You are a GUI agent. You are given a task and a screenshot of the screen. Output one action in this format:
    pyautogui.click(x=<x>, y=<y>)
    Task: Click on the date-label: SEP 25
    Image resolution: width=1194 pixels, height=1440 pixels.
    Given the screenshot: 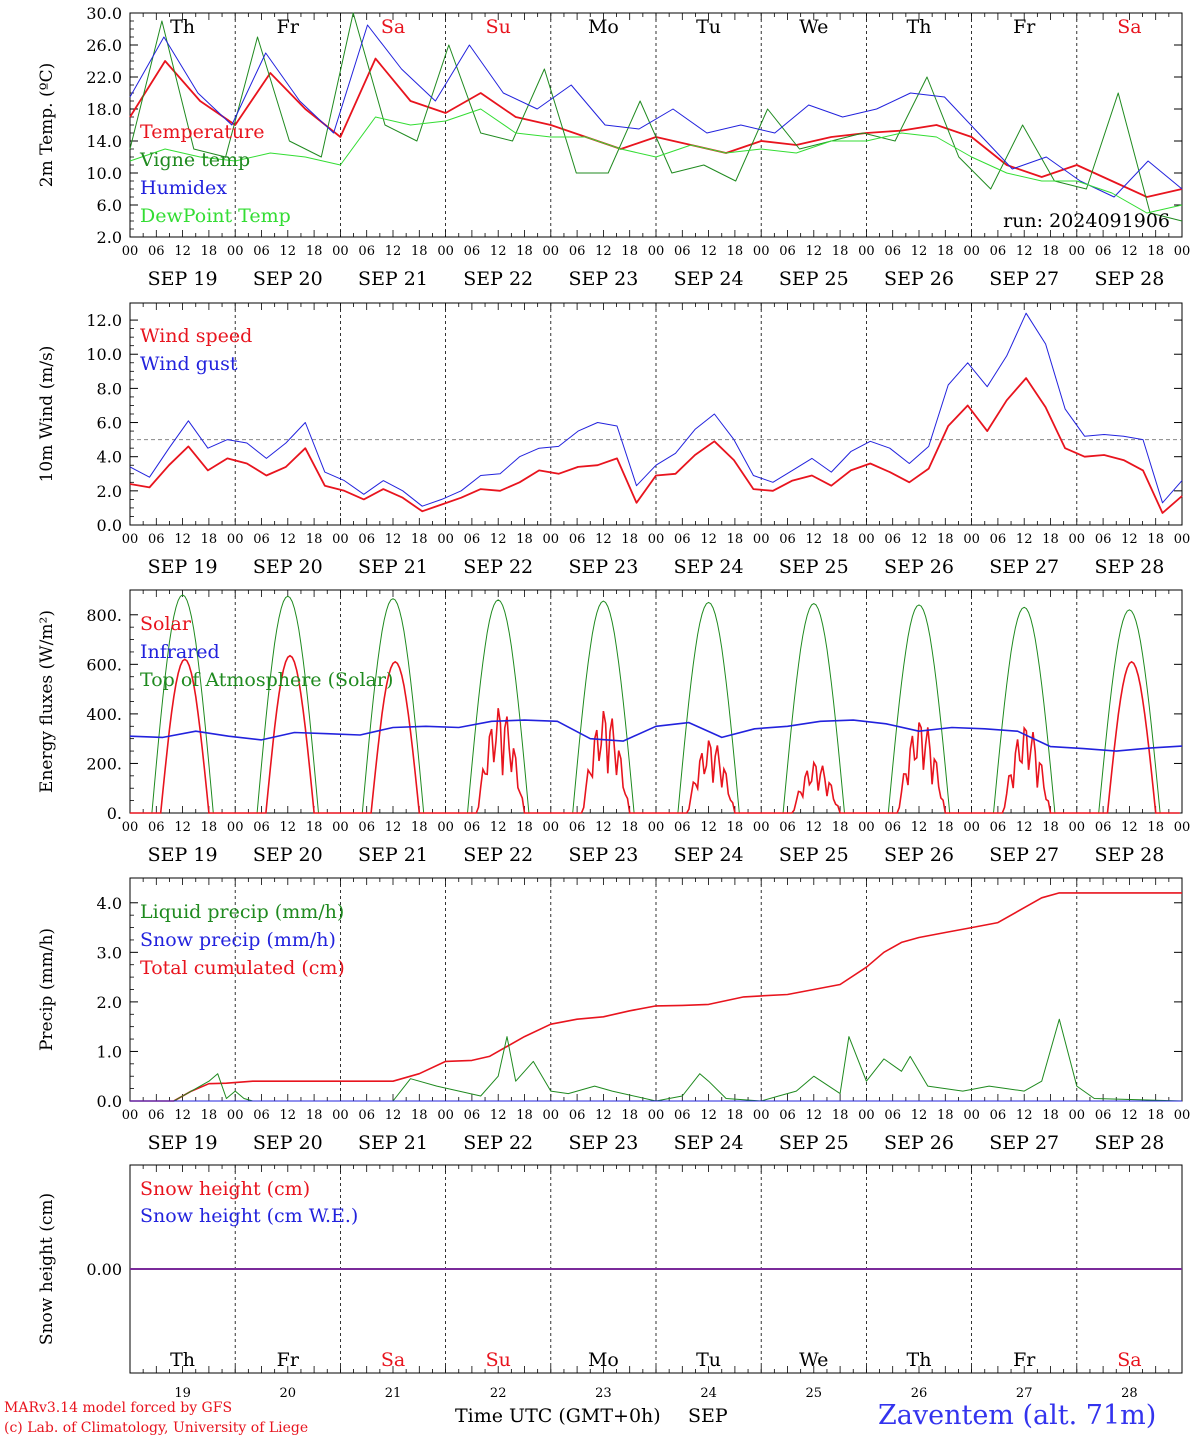 What is the action you would take?
    pyautogui.click(x=814, y=1143)
    